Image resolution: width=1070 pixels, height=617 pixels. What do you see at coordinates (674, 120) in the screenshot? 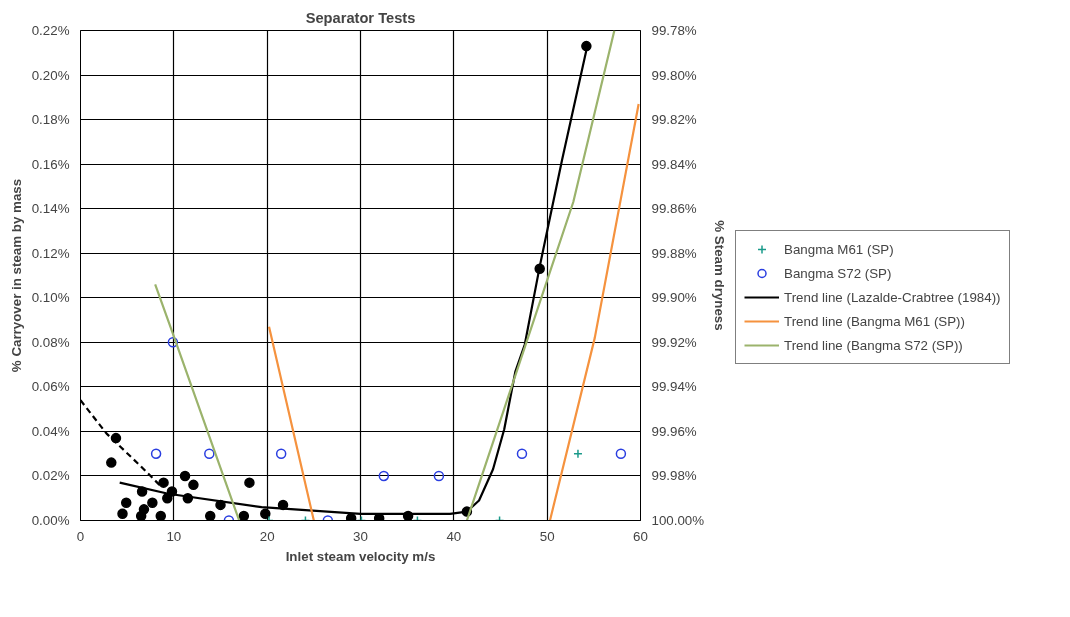
I see `y2-tick-label: 99.82%` at bounding box center [674, 120].